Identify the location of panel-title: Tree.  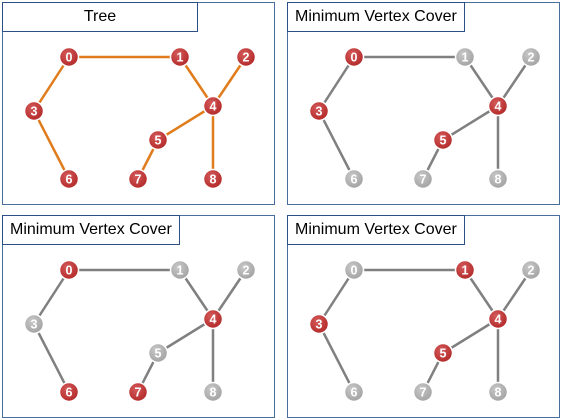
(100, 17).